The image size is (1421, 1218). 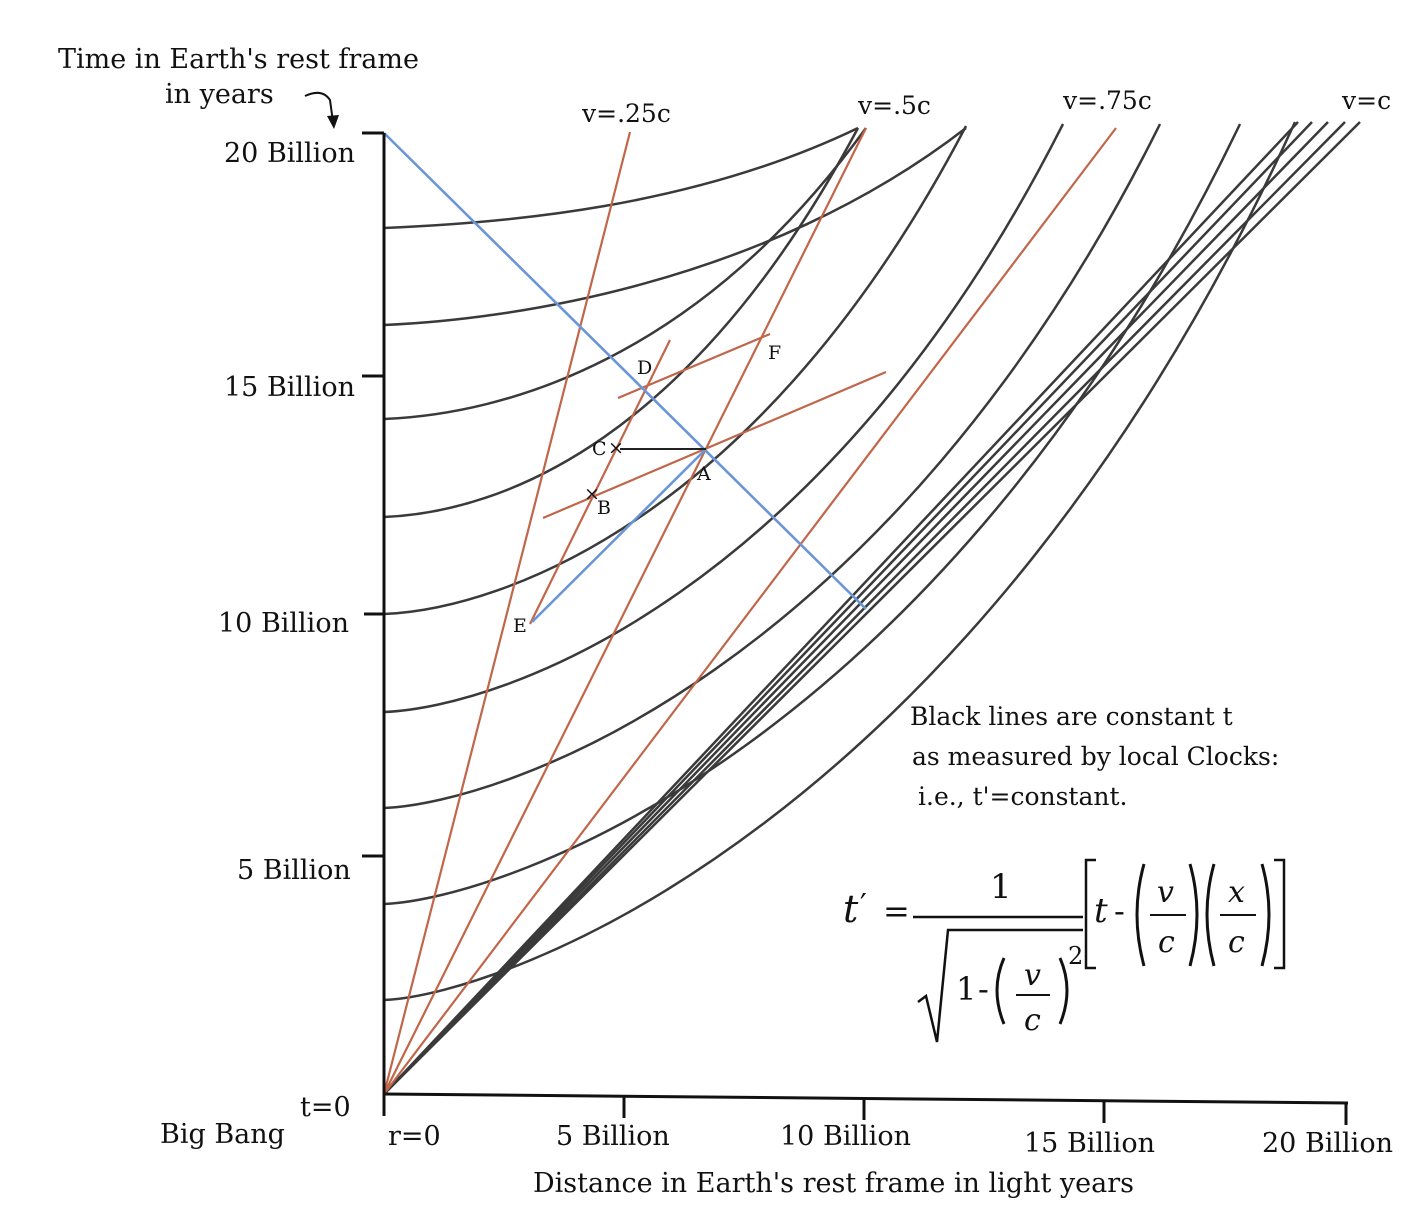 What do you see at coordinates (896, 911) in the screenshot?
I see `eq-equals: =` at bounding box center [896, 911].